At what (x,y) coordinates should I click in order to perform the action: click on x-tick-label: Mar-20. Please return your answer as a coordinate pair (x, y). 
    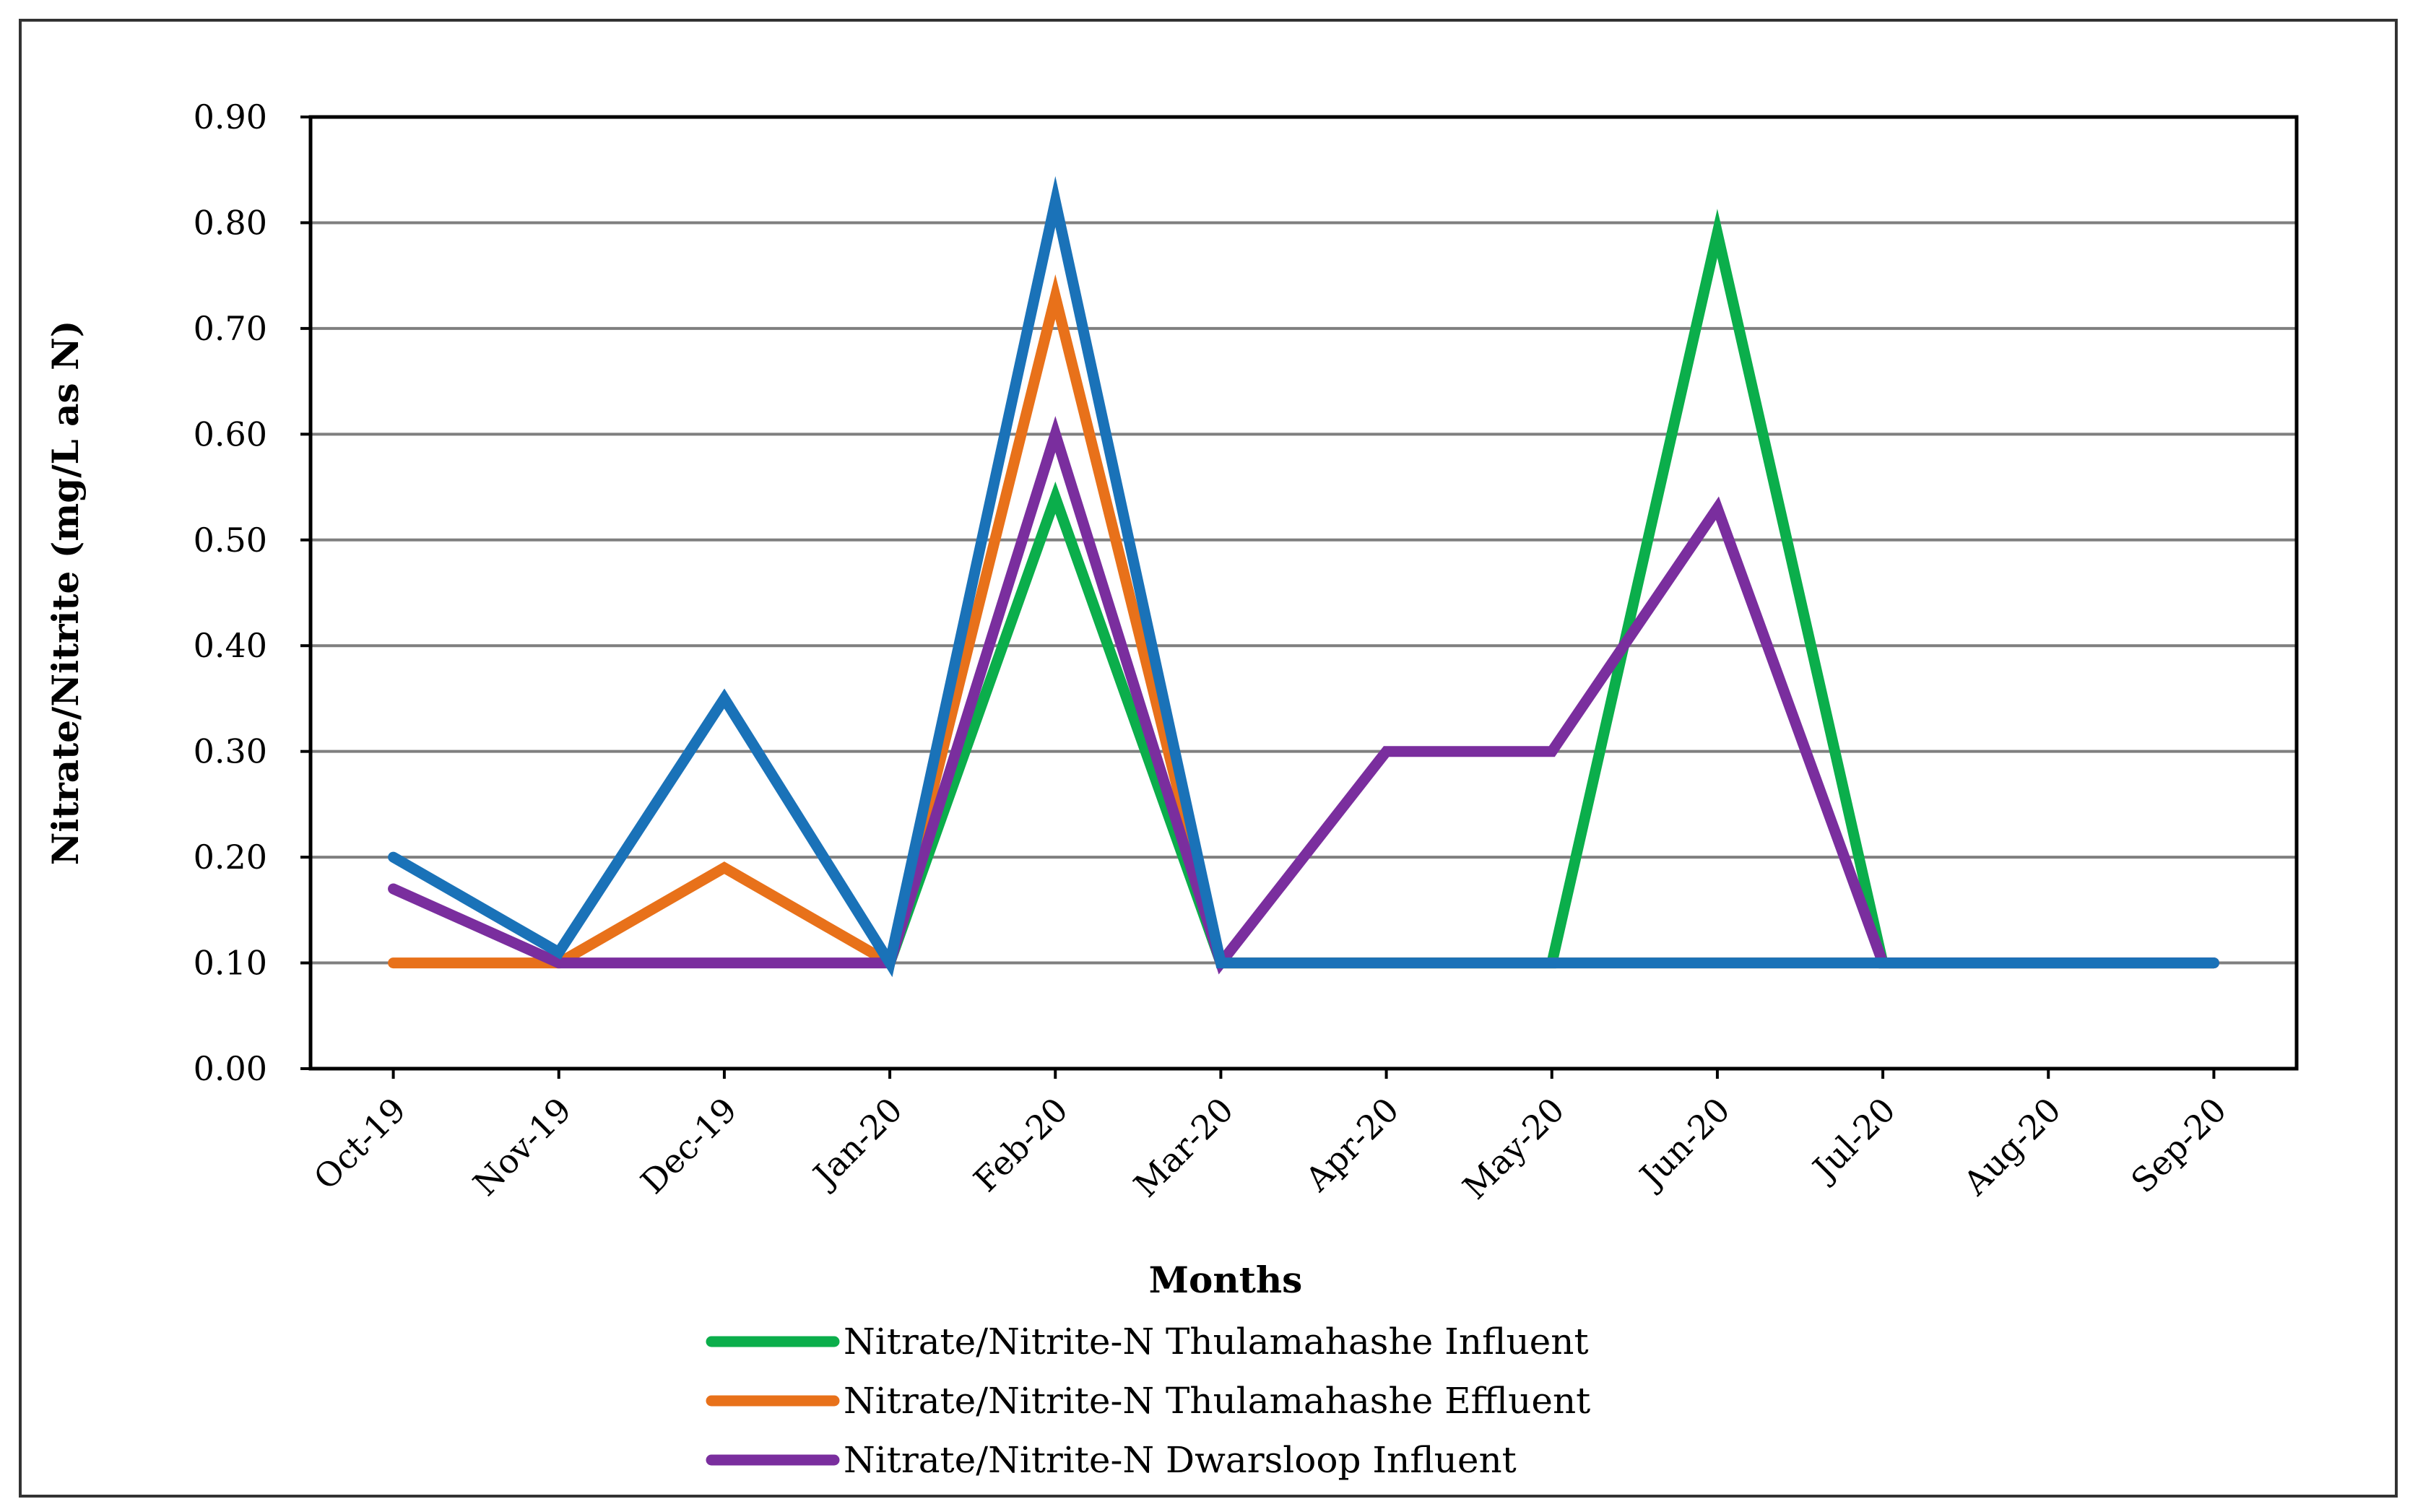
    Looking at the image, I should click on (1183, 1147).